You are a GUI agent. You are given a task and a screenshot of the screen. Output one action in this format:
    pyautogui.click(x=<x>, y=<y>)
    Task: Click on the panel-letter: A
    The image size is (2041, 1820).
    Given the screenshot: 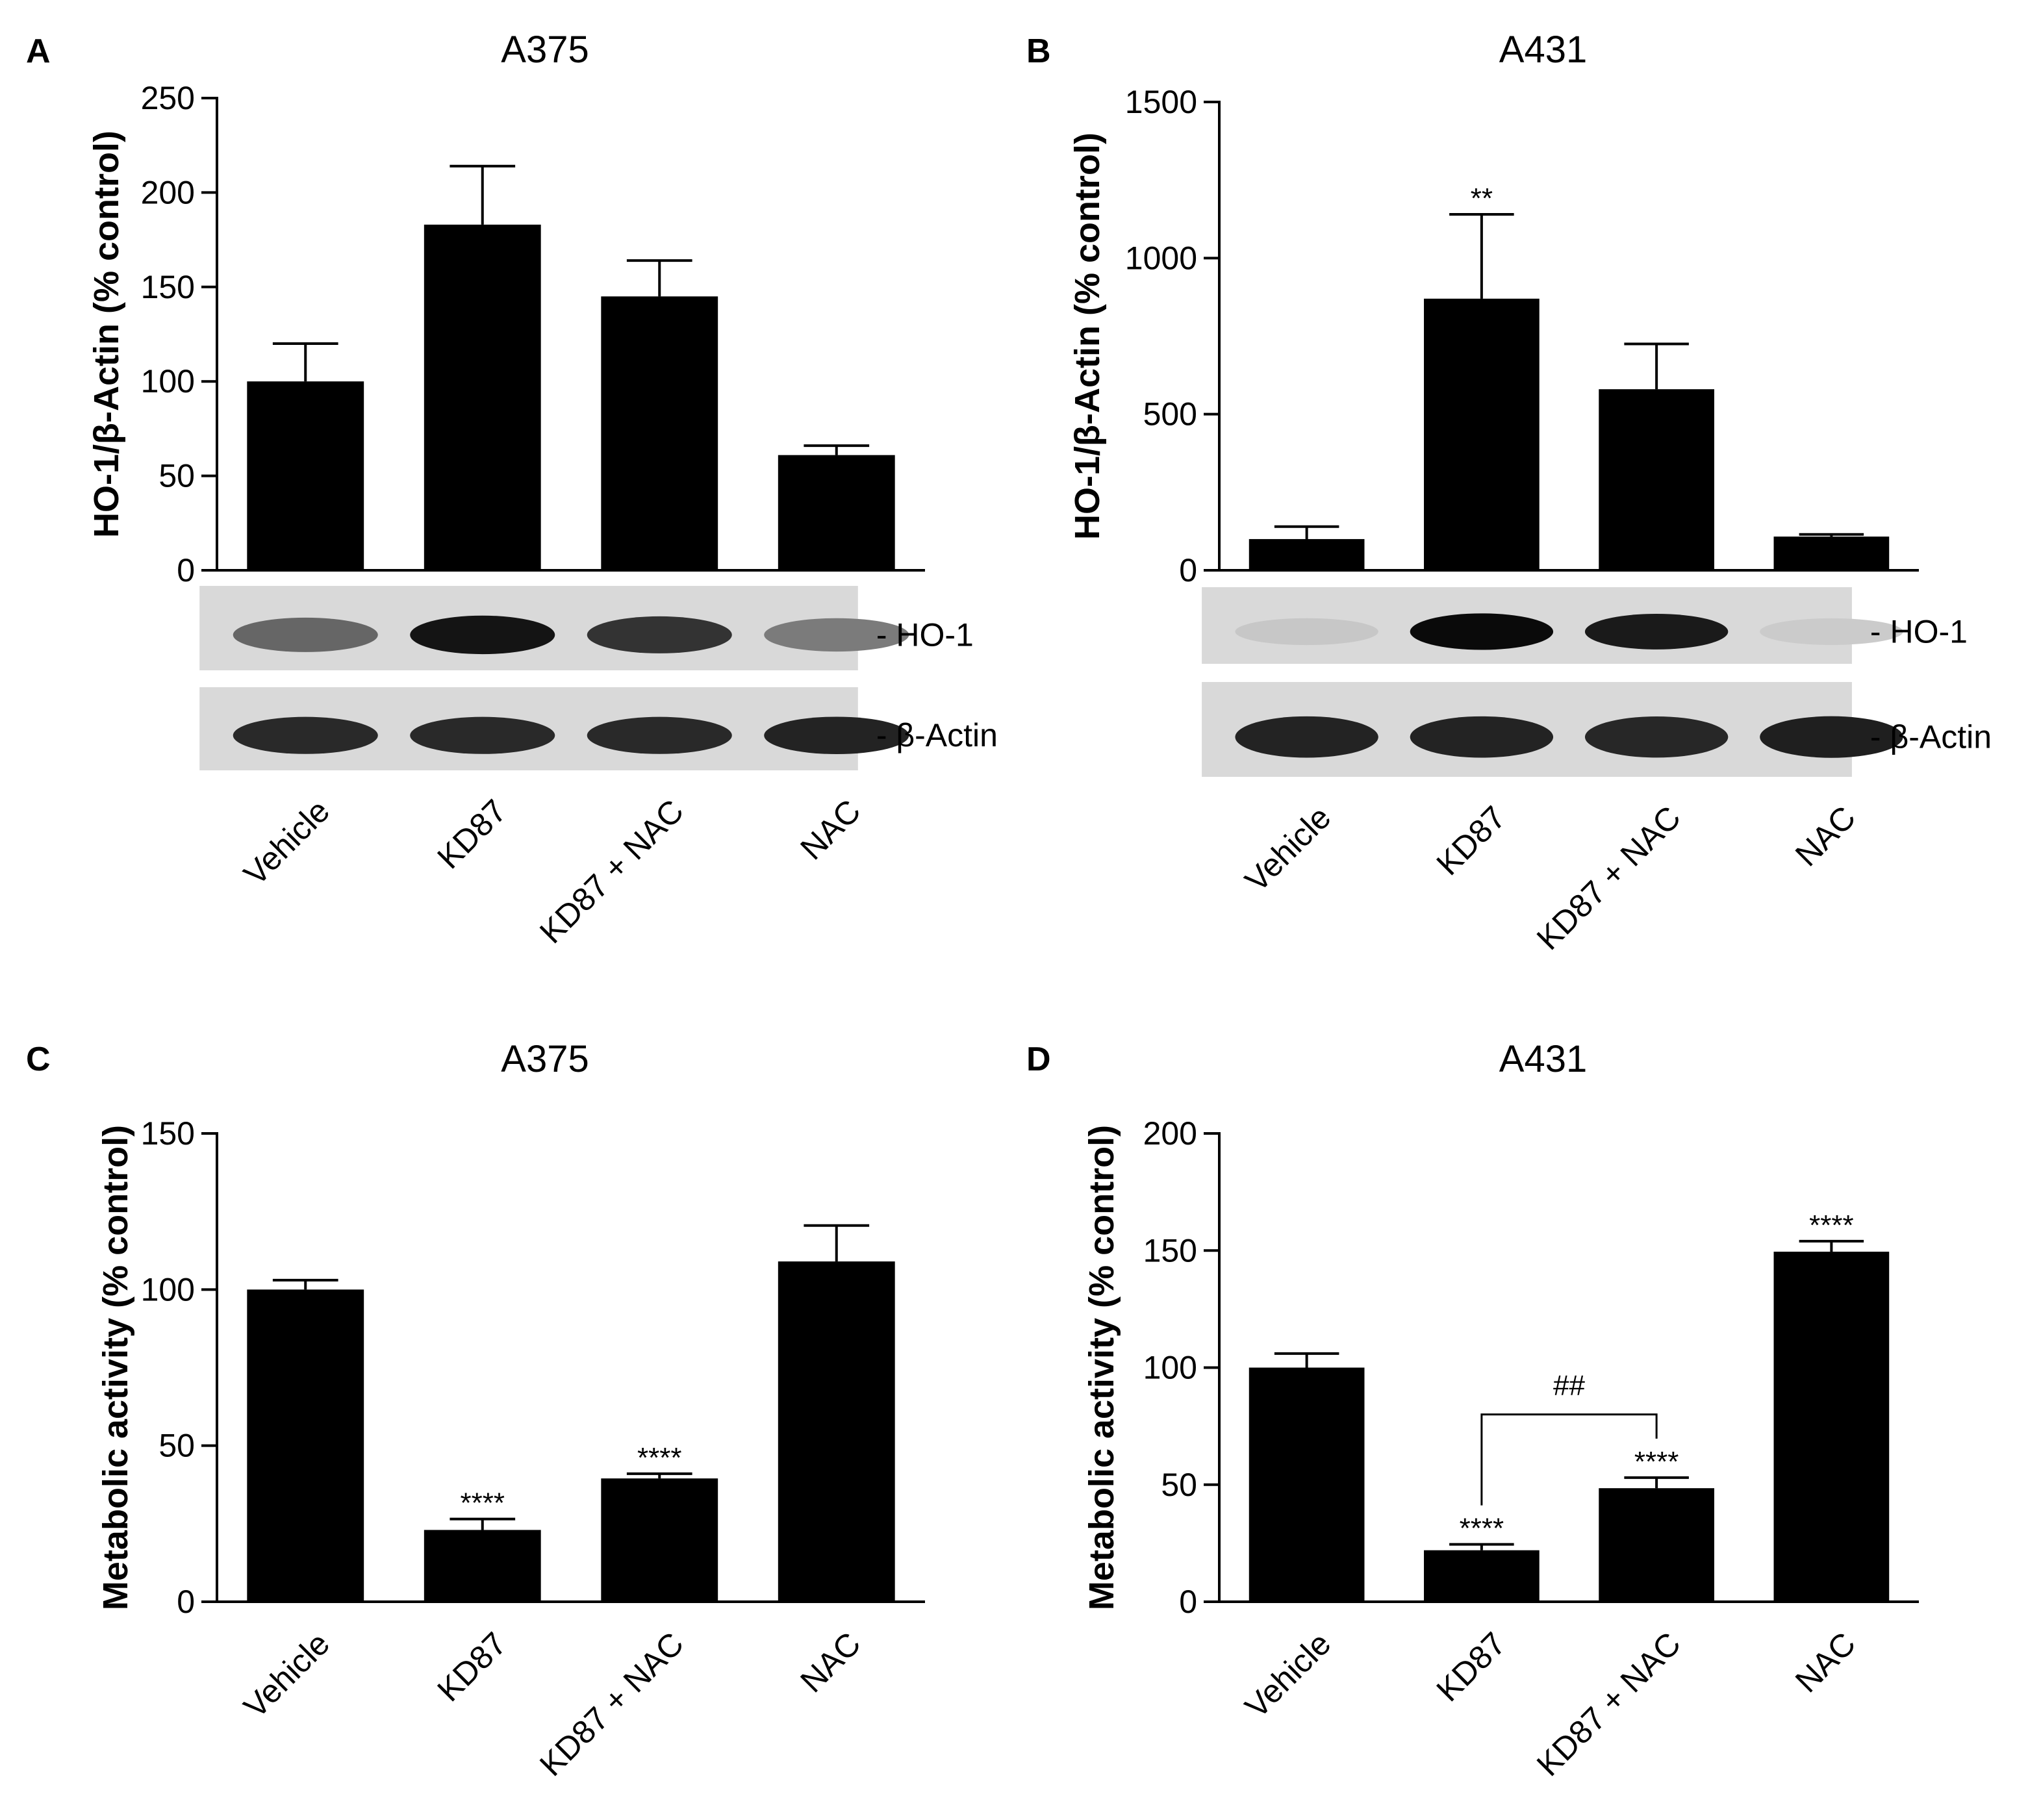 What is the action you would take?
    pyautogui.click(x=38, y=51)
    